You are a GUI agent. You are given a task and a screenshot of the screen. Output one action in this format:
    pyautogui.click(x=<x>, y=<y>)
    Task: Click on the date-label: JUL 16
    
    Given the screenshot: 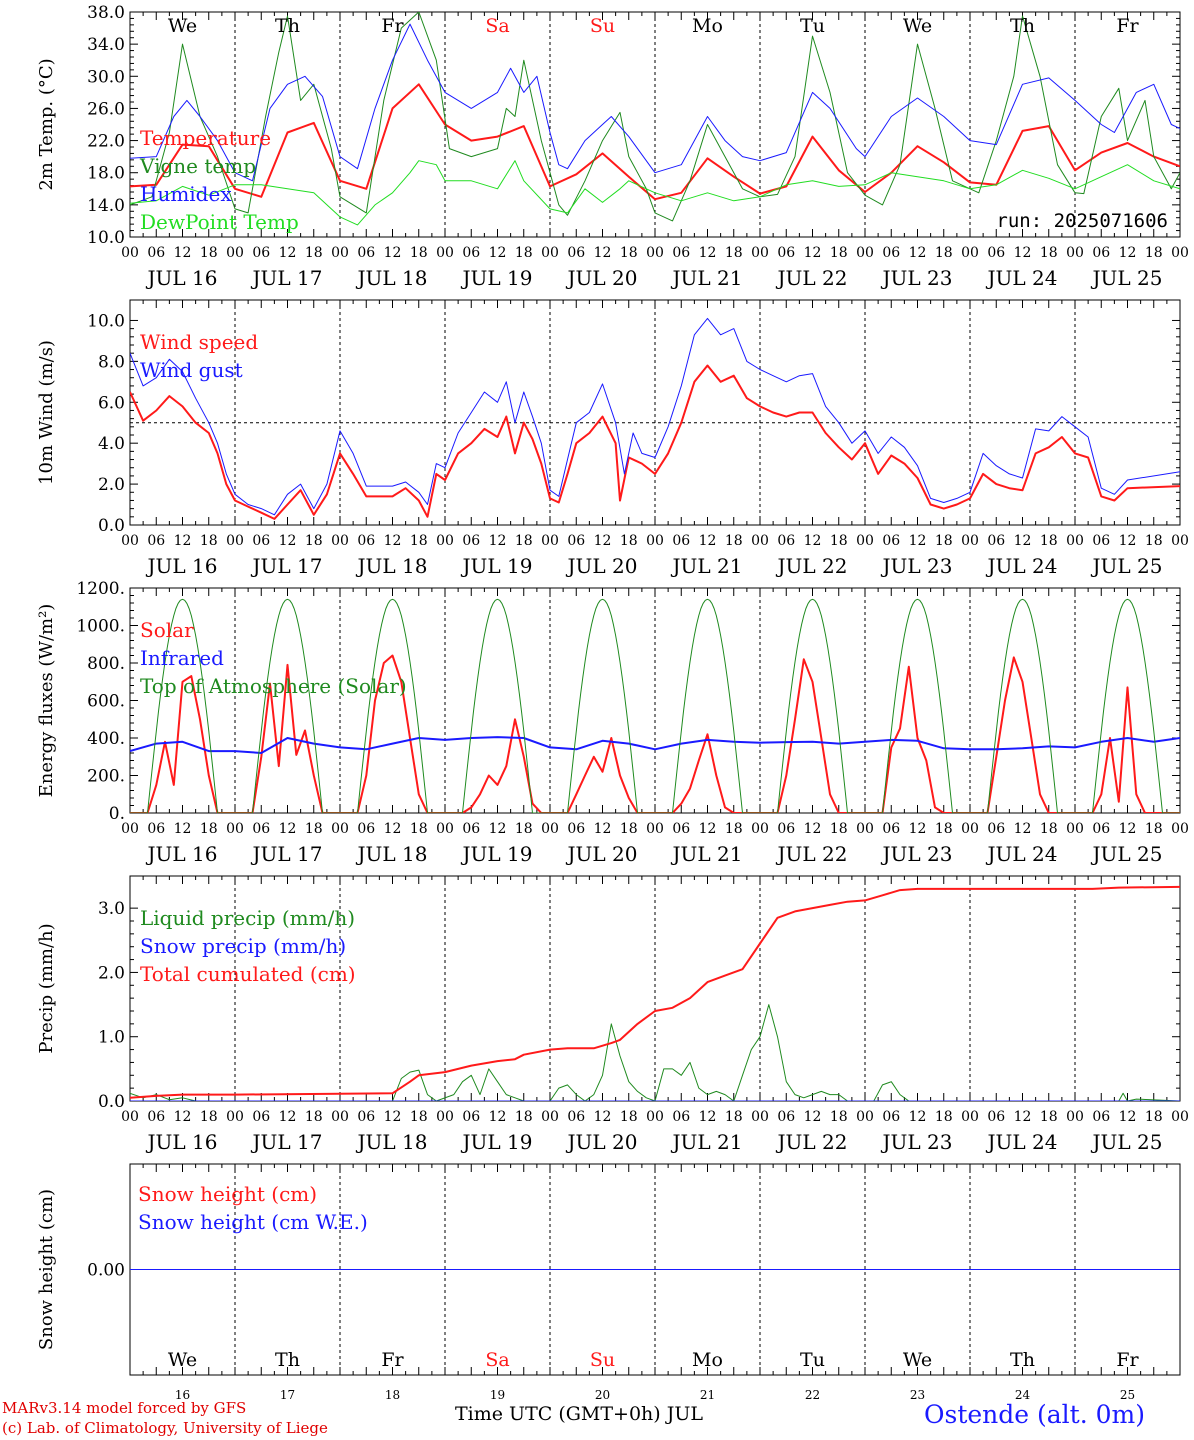 What is the action you would take?
    pyautogui.click(x=182, y=1142)
    